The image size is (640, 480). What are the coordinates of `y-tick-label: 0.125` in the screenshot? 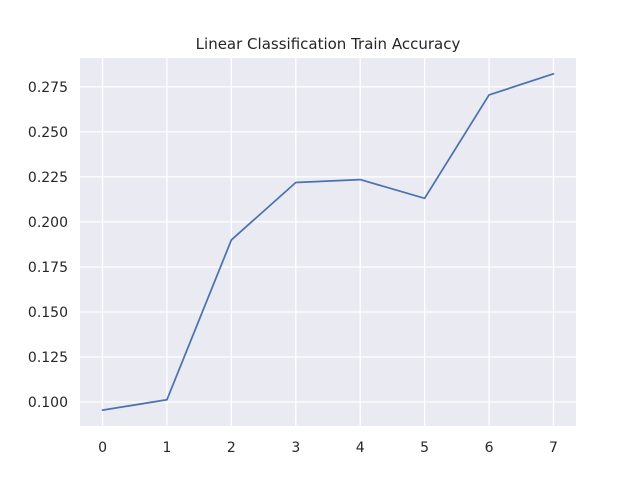 It's located at (48, 358).